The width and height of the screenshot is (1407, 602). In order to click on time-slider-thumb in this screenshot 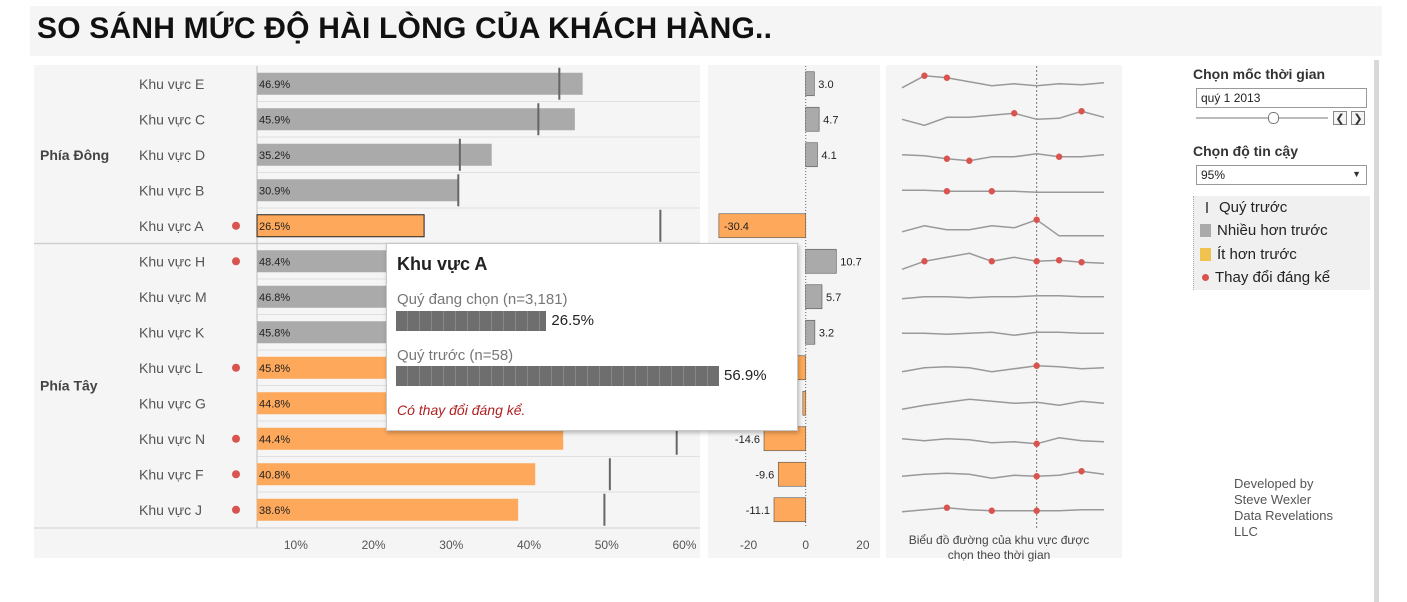, I will do `click(1273, 118)`.